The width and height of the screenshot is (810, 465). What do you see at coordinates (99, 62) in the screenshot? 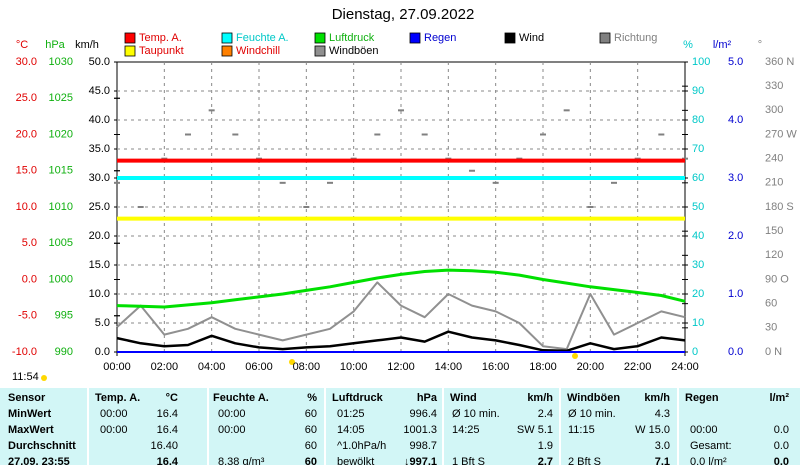
I see `y-tick-label: 50.0` at bounding box center [99, 62].